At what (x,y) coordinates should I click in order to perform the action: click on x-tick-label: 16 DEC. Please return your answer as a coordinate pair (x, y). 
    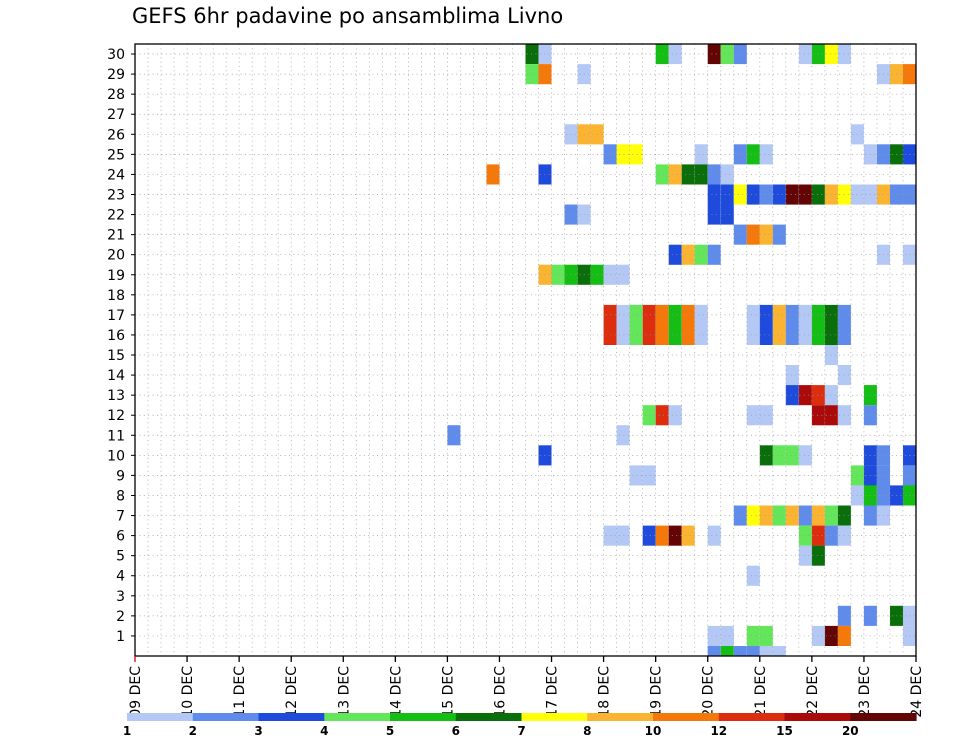
    Looking at the image, I should click on (500, 692).